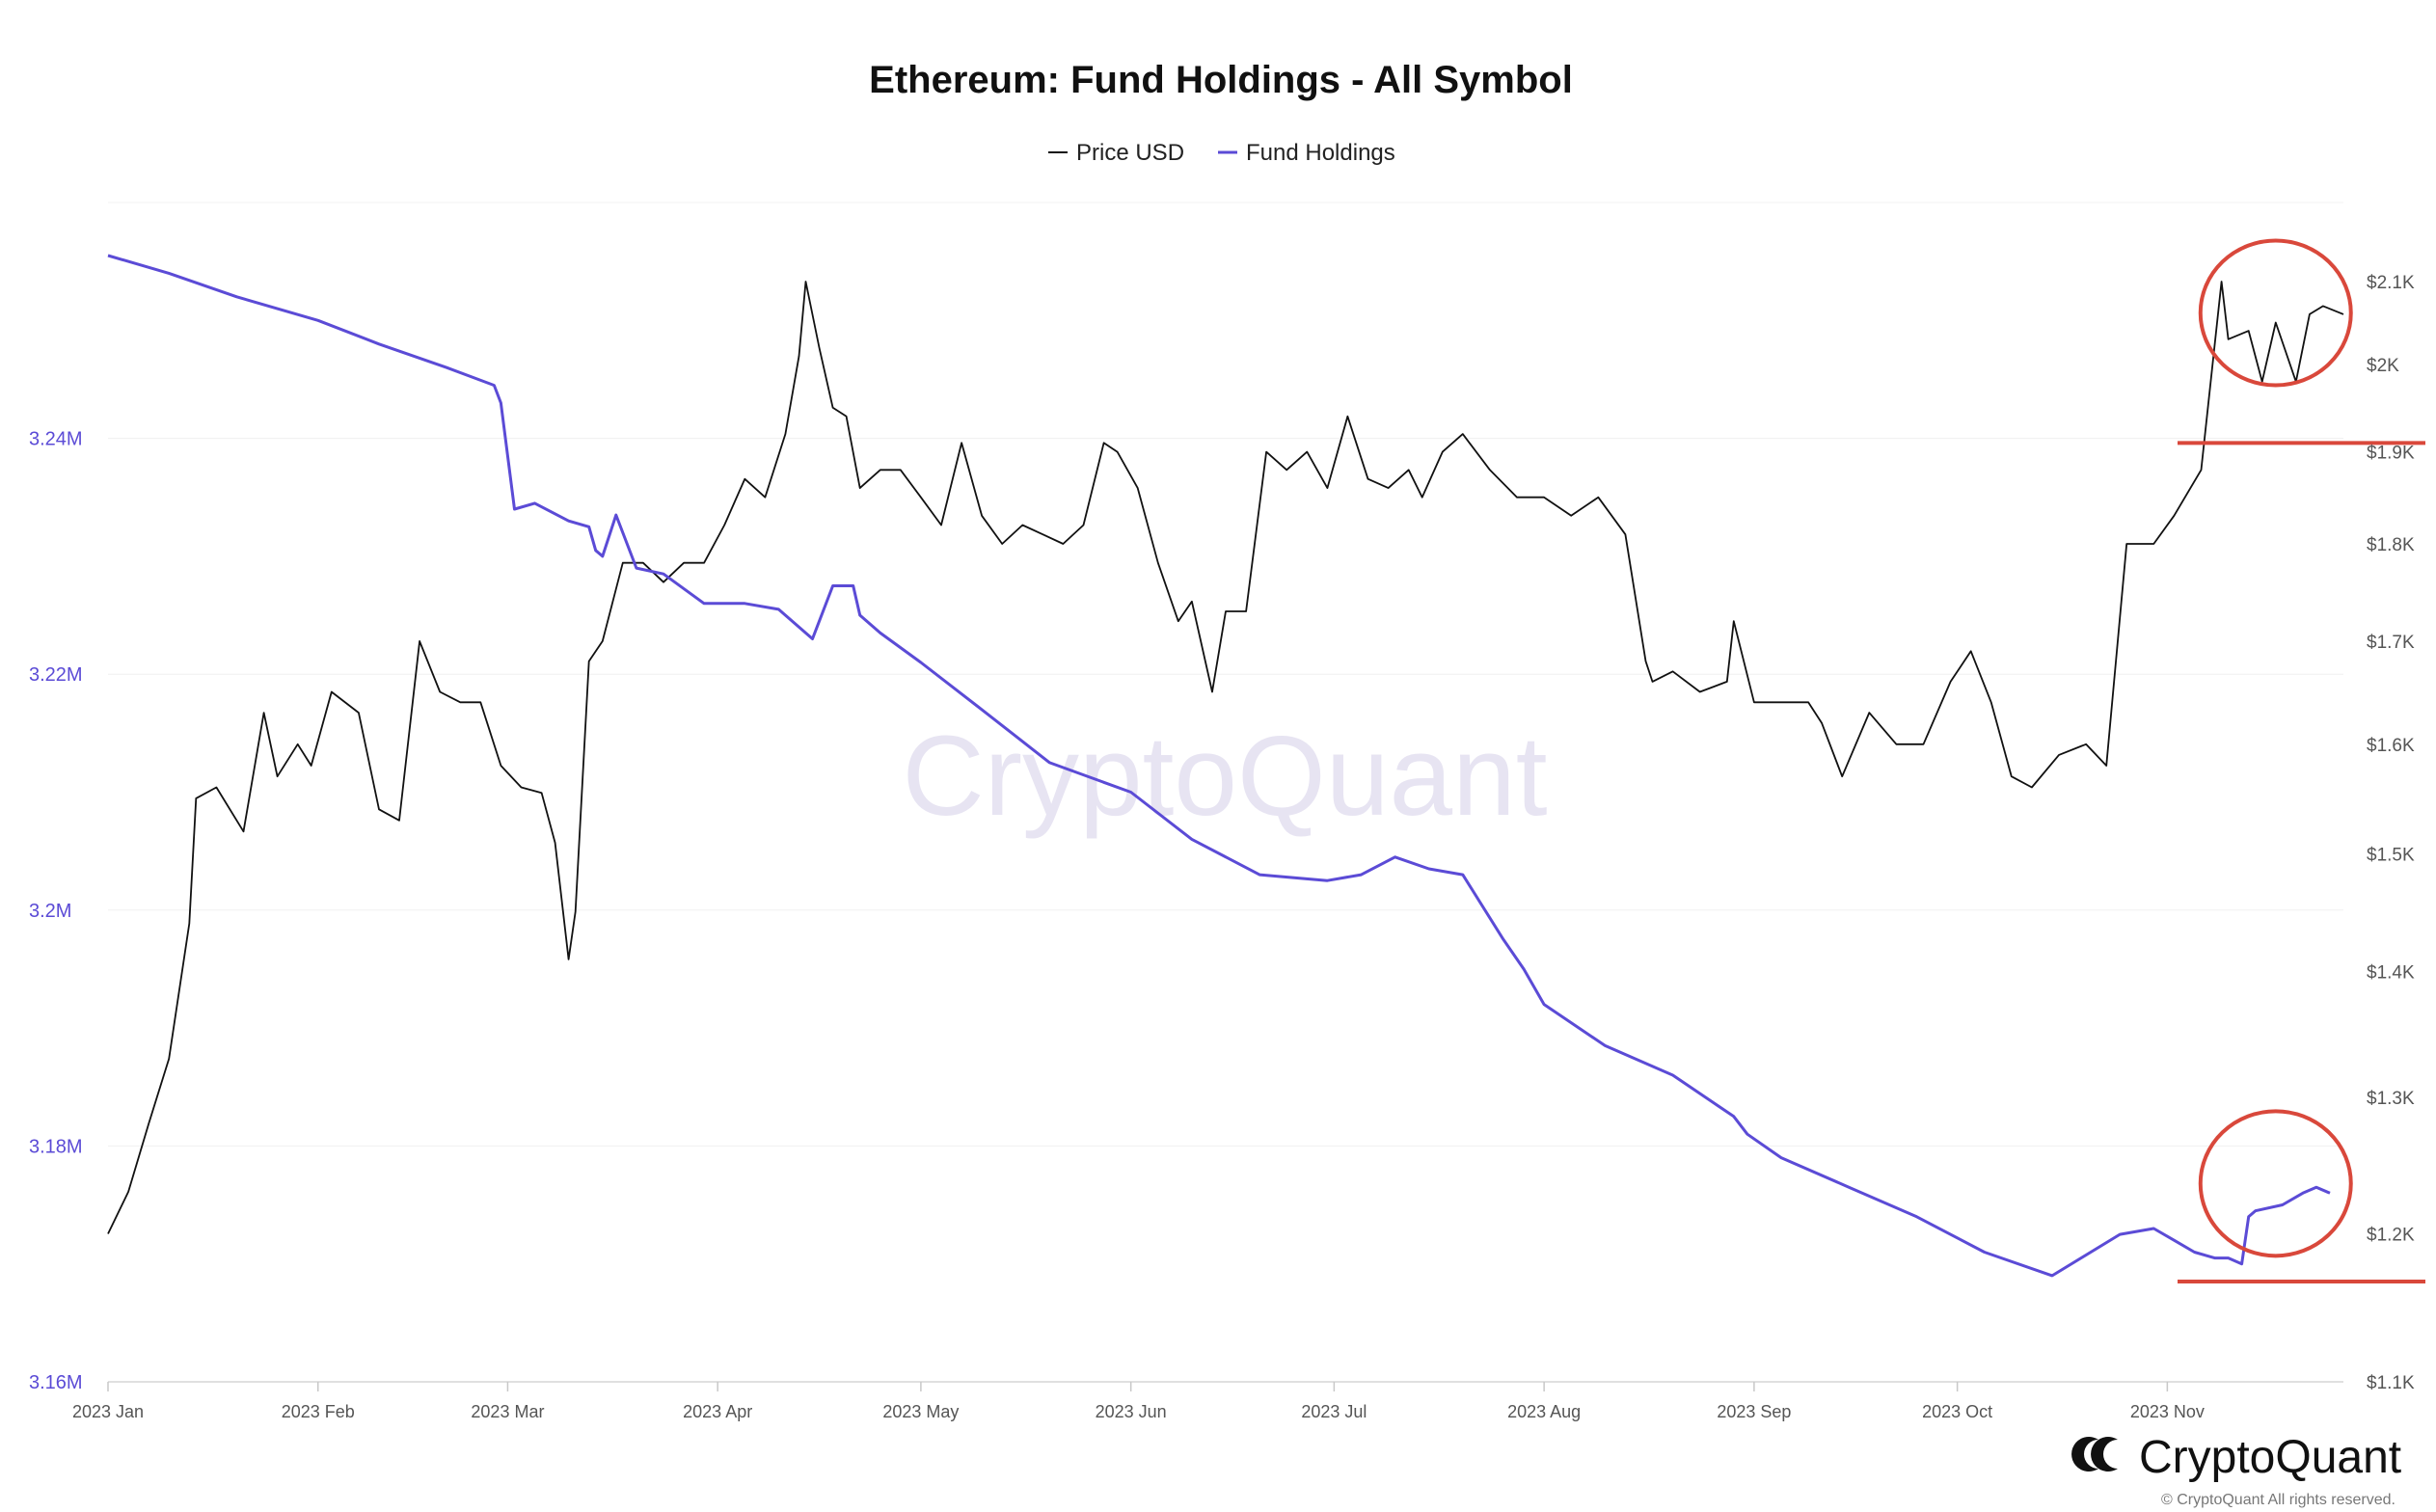  What do you see at coordinates (1544, 1411) in the screenshot?
I see `x-tick-label: 2023 Aug` at bounding box center [1544, 1411].